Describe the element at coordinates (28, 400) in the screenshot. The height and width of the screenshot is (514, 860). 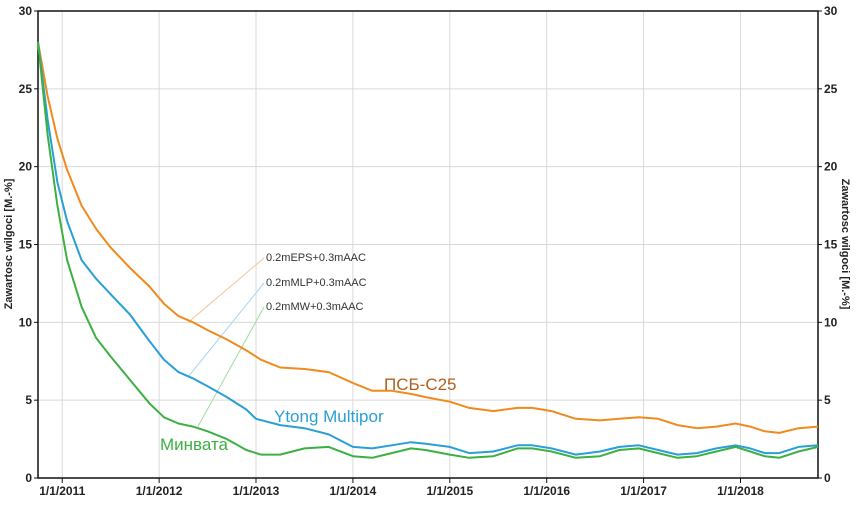
I see `y-tick-label-left: 5` at that location.